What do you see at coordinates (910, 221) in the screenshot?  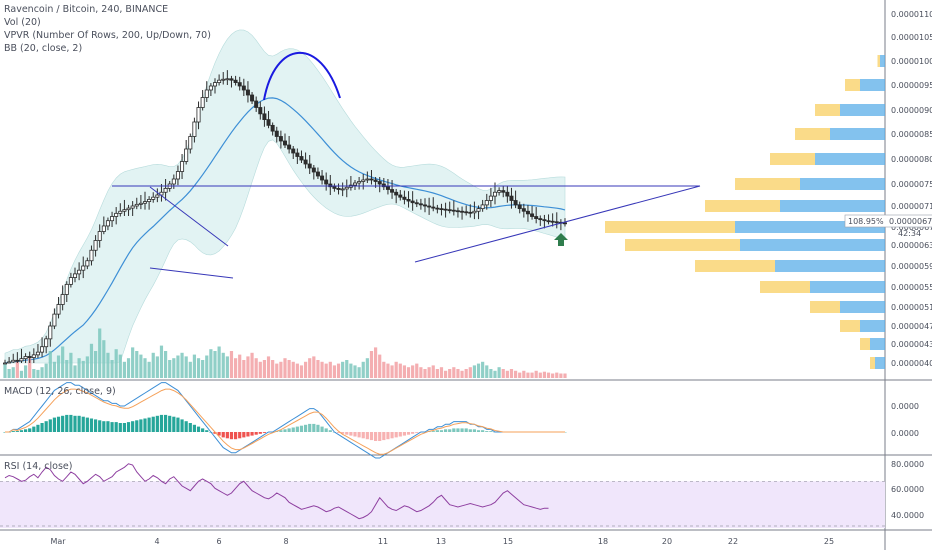 I see `price-badge-value: 0.00000677` at bounding box center [910, 221].